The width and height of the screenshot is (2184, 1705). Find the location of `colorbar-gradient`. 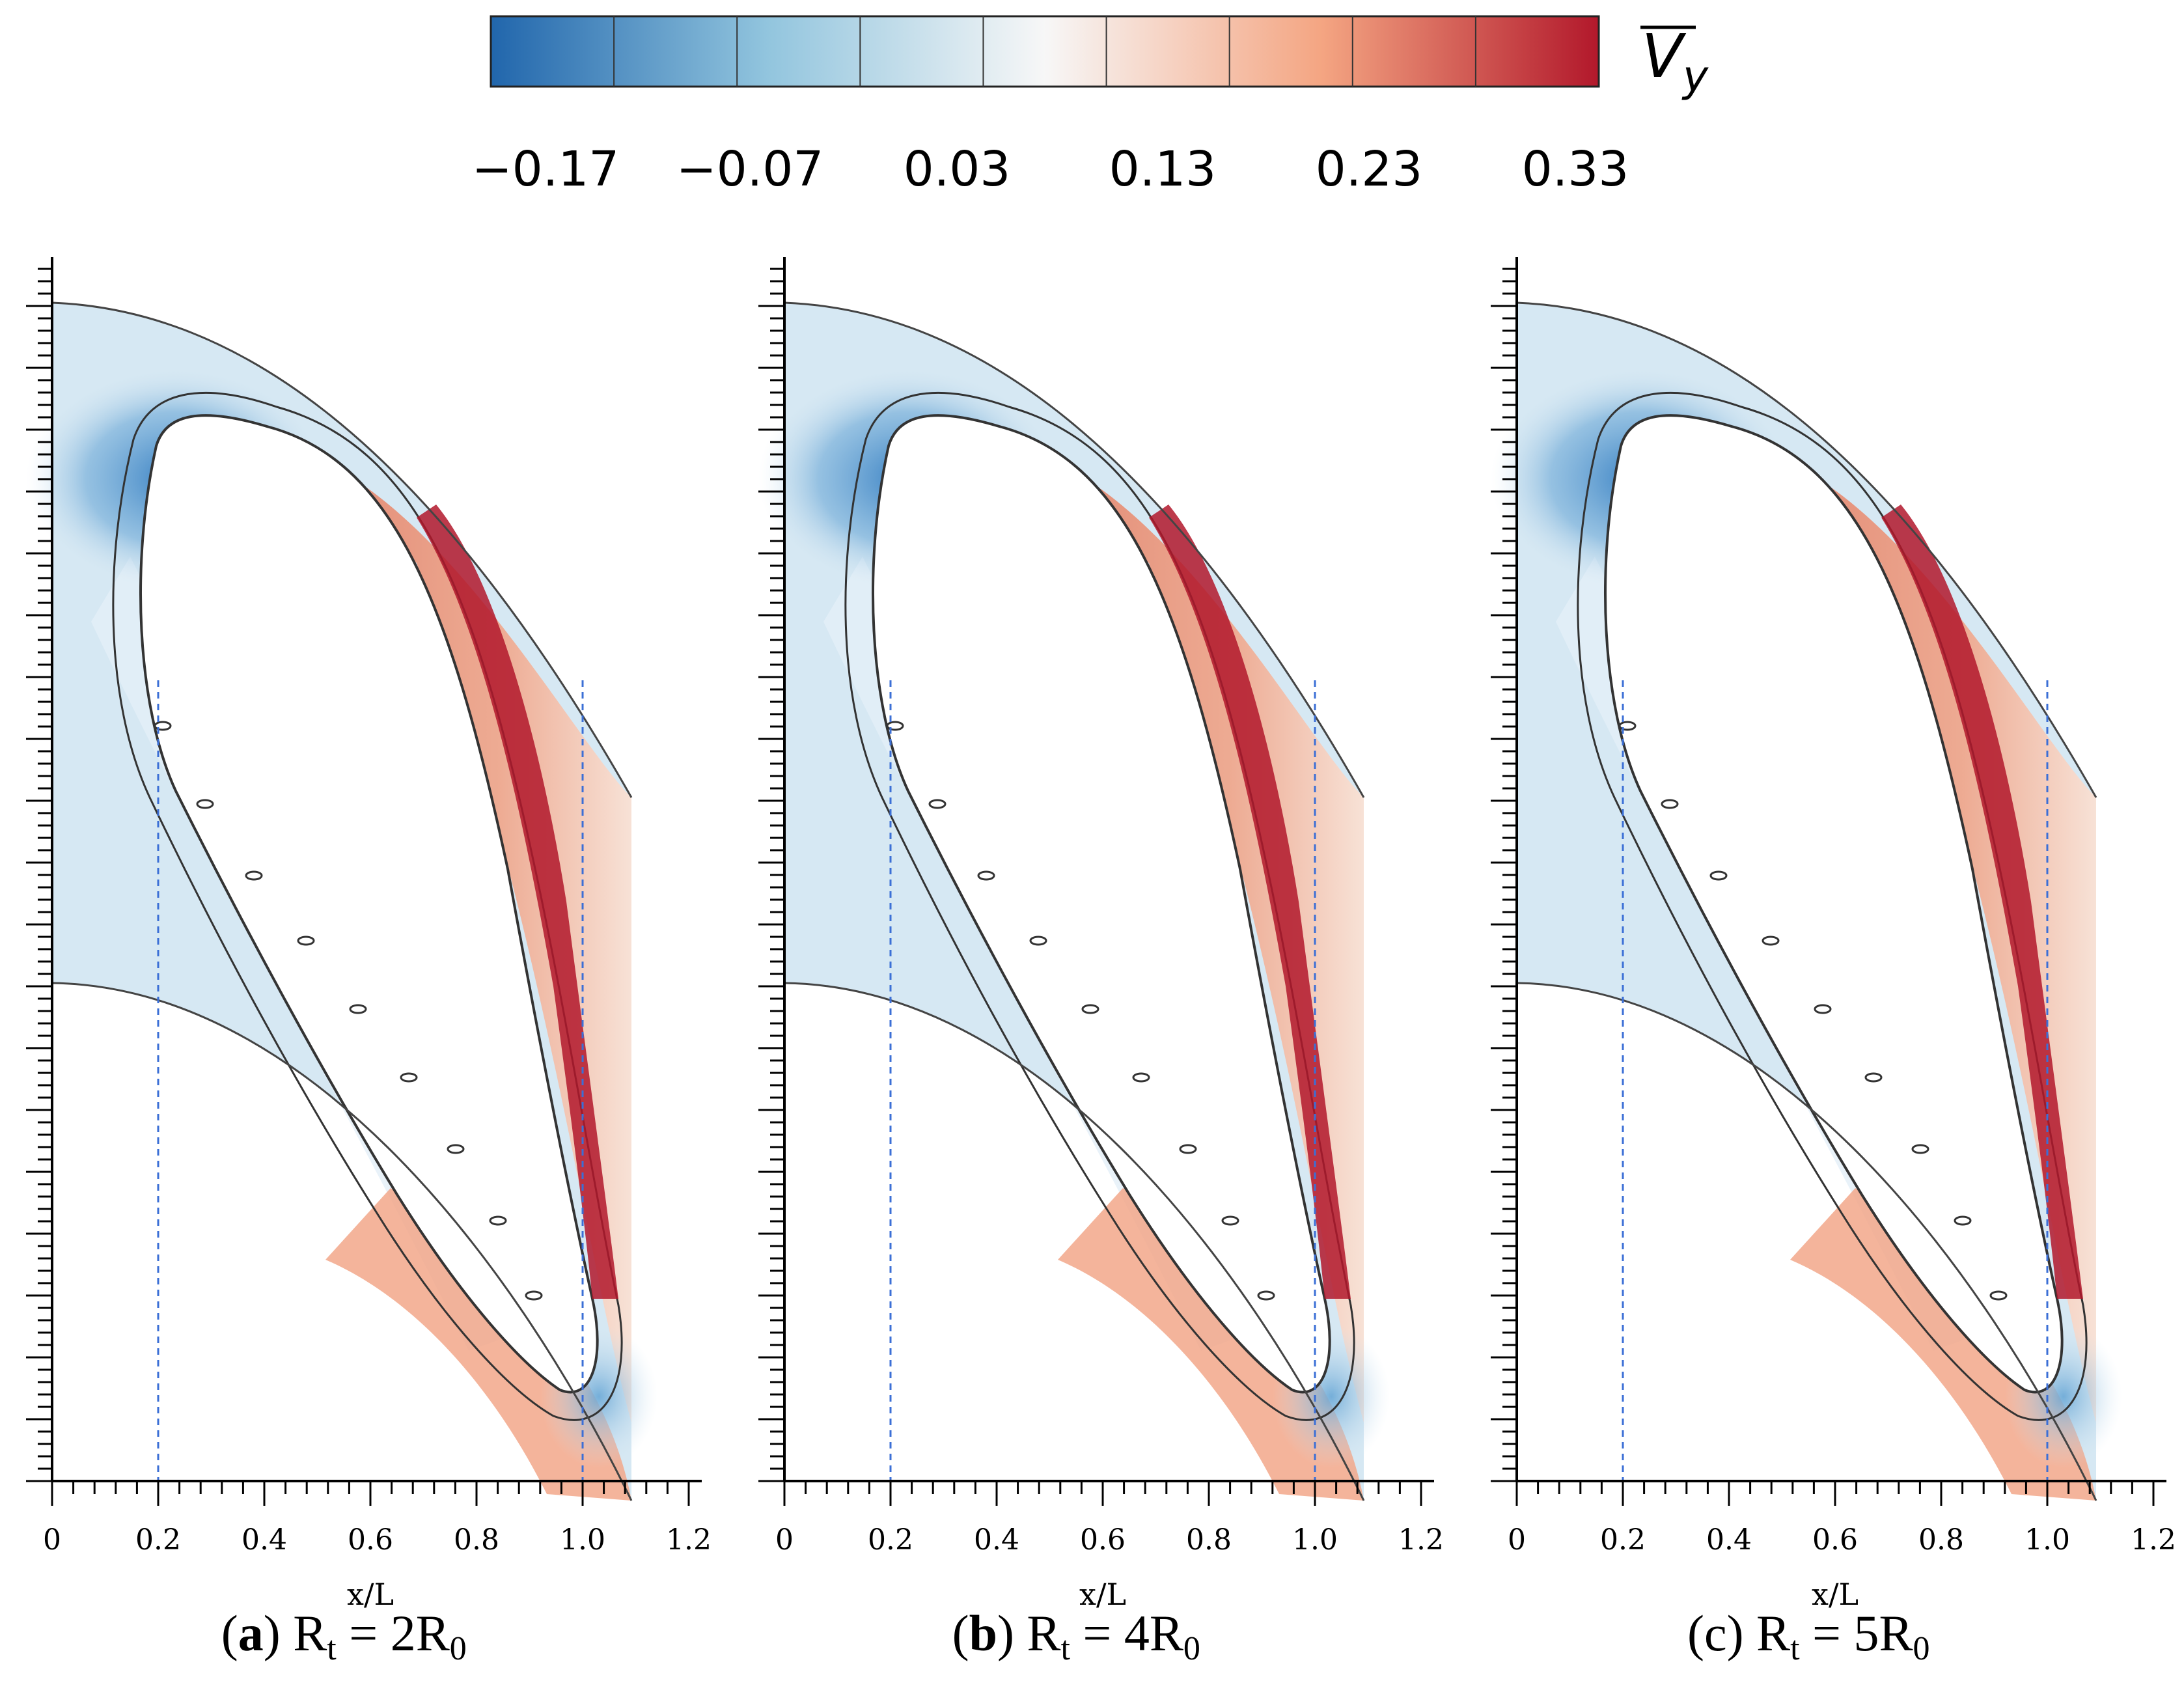

colorbar-gradient is located at coordinates (1045, 51).